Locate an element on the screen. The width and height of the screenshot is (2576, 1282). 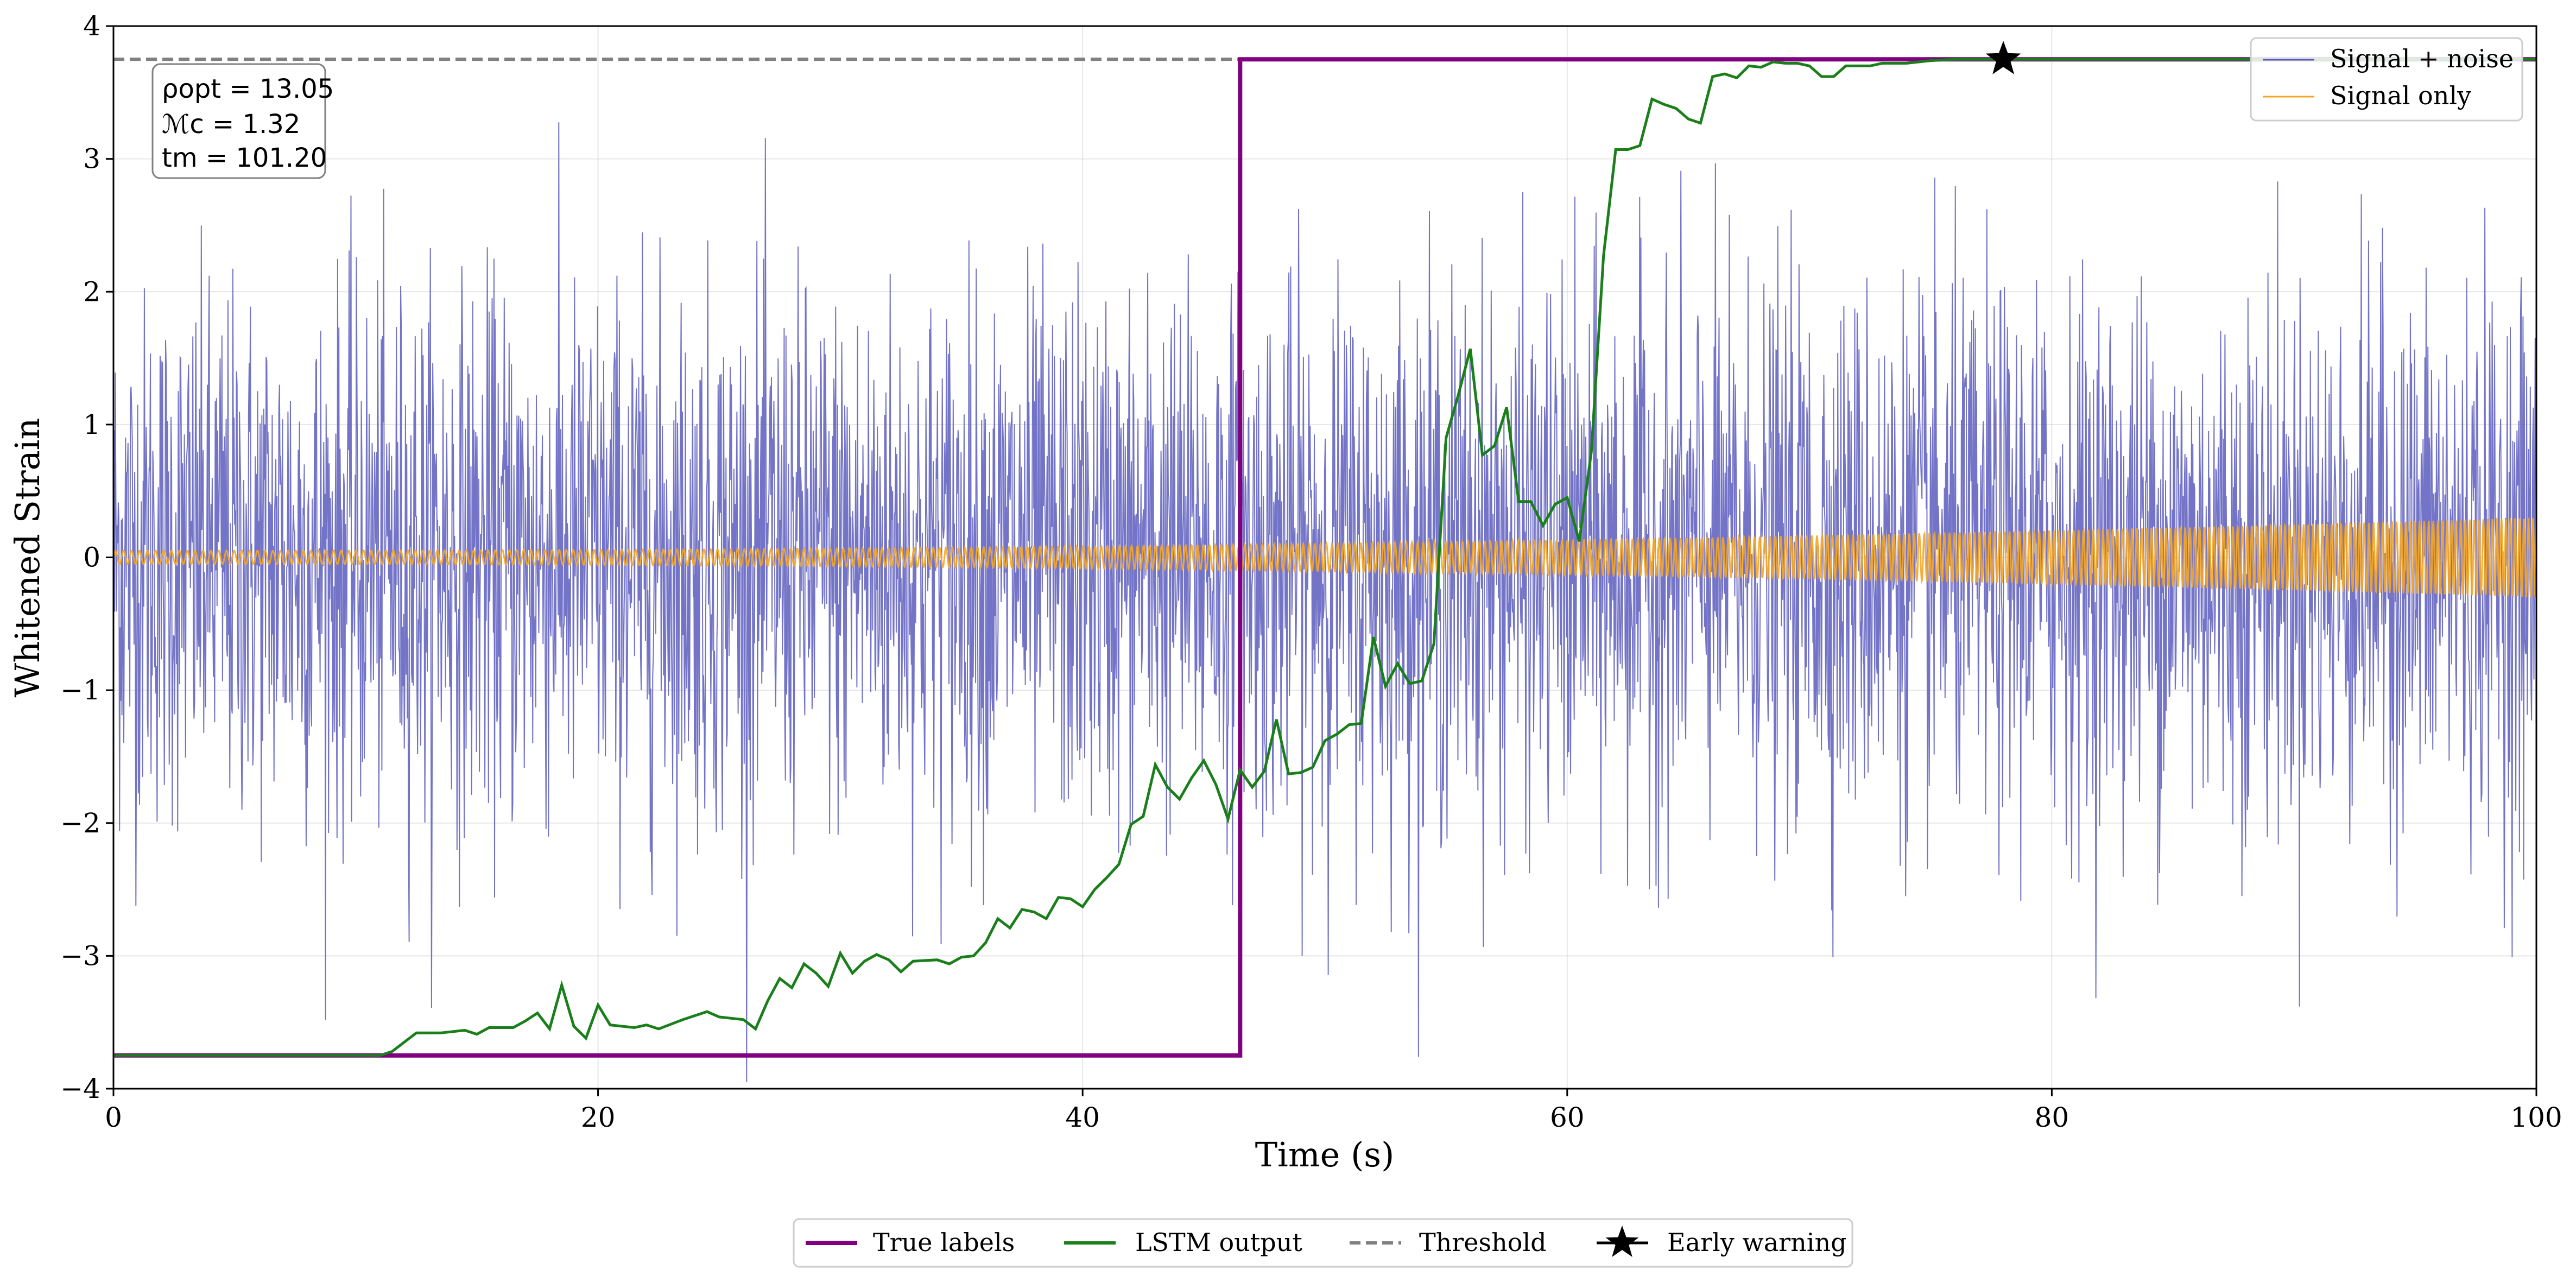
legend-early-warning-label: Early warning is located at coordinates (1757, 1242).